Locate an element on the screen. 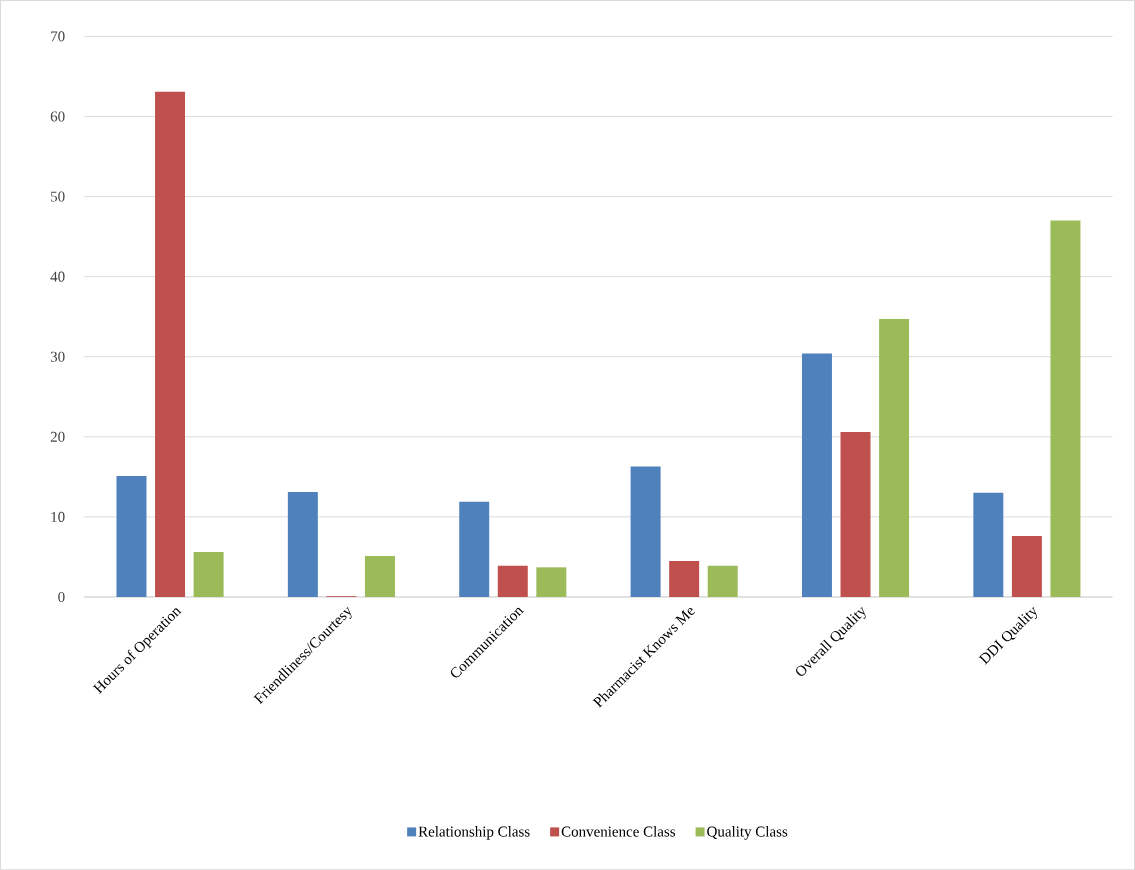  y-tick-label: 0 is located at coordinates (61, 596).